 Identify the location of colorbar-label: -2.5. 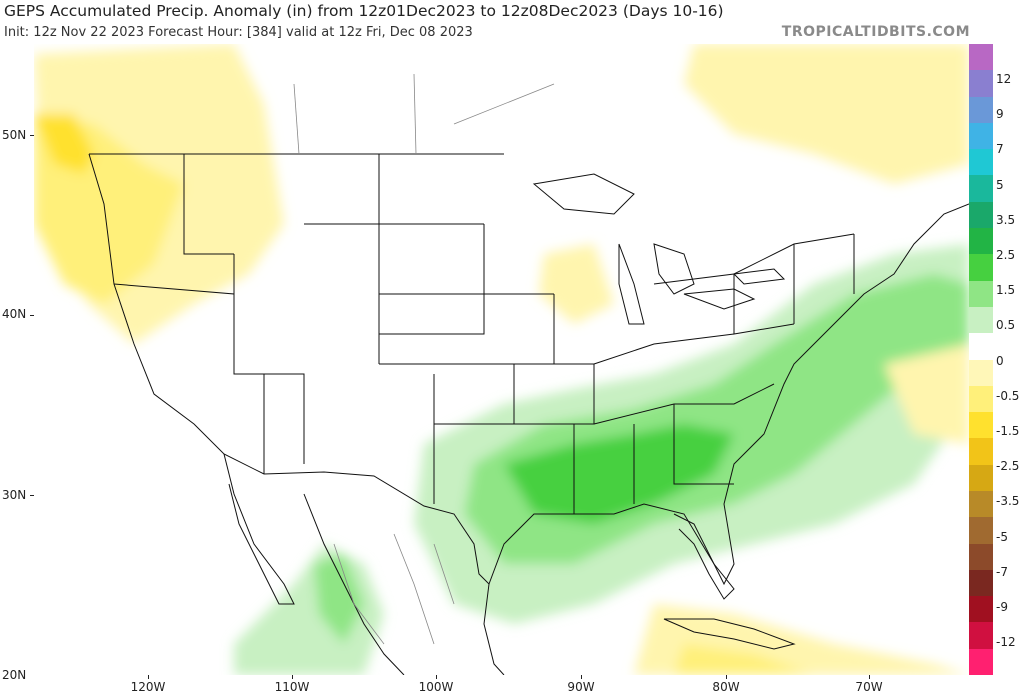
(1008, 466).